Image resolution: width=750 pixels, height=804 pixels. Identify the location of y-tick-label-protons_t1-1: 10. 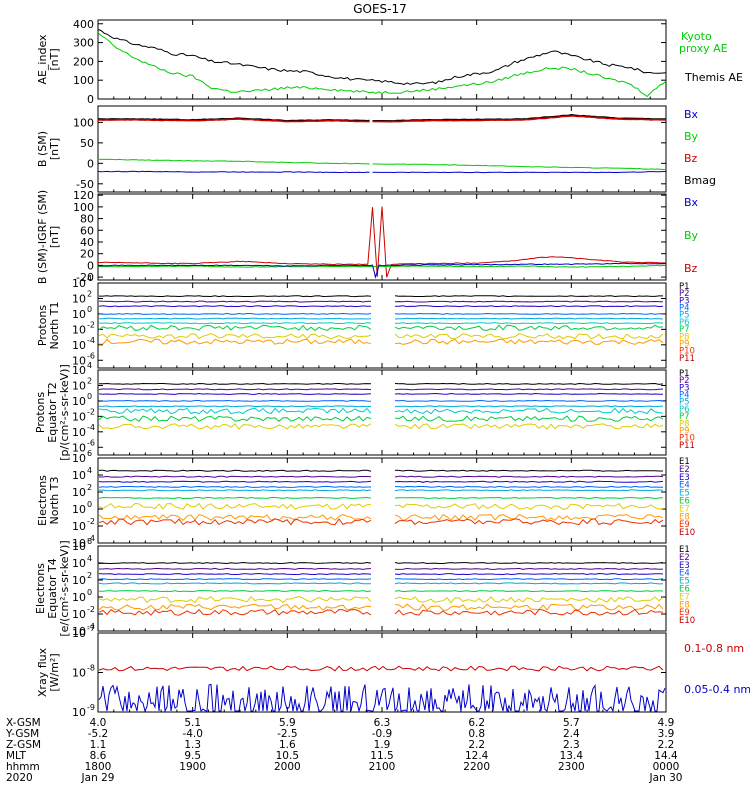
(79, 345).